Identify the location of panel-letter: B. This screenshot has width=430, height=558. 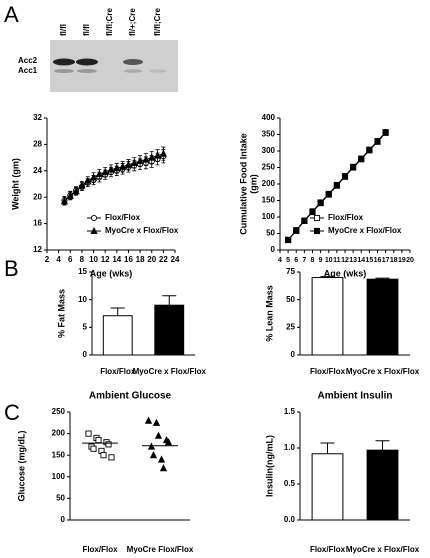
(11, 268).